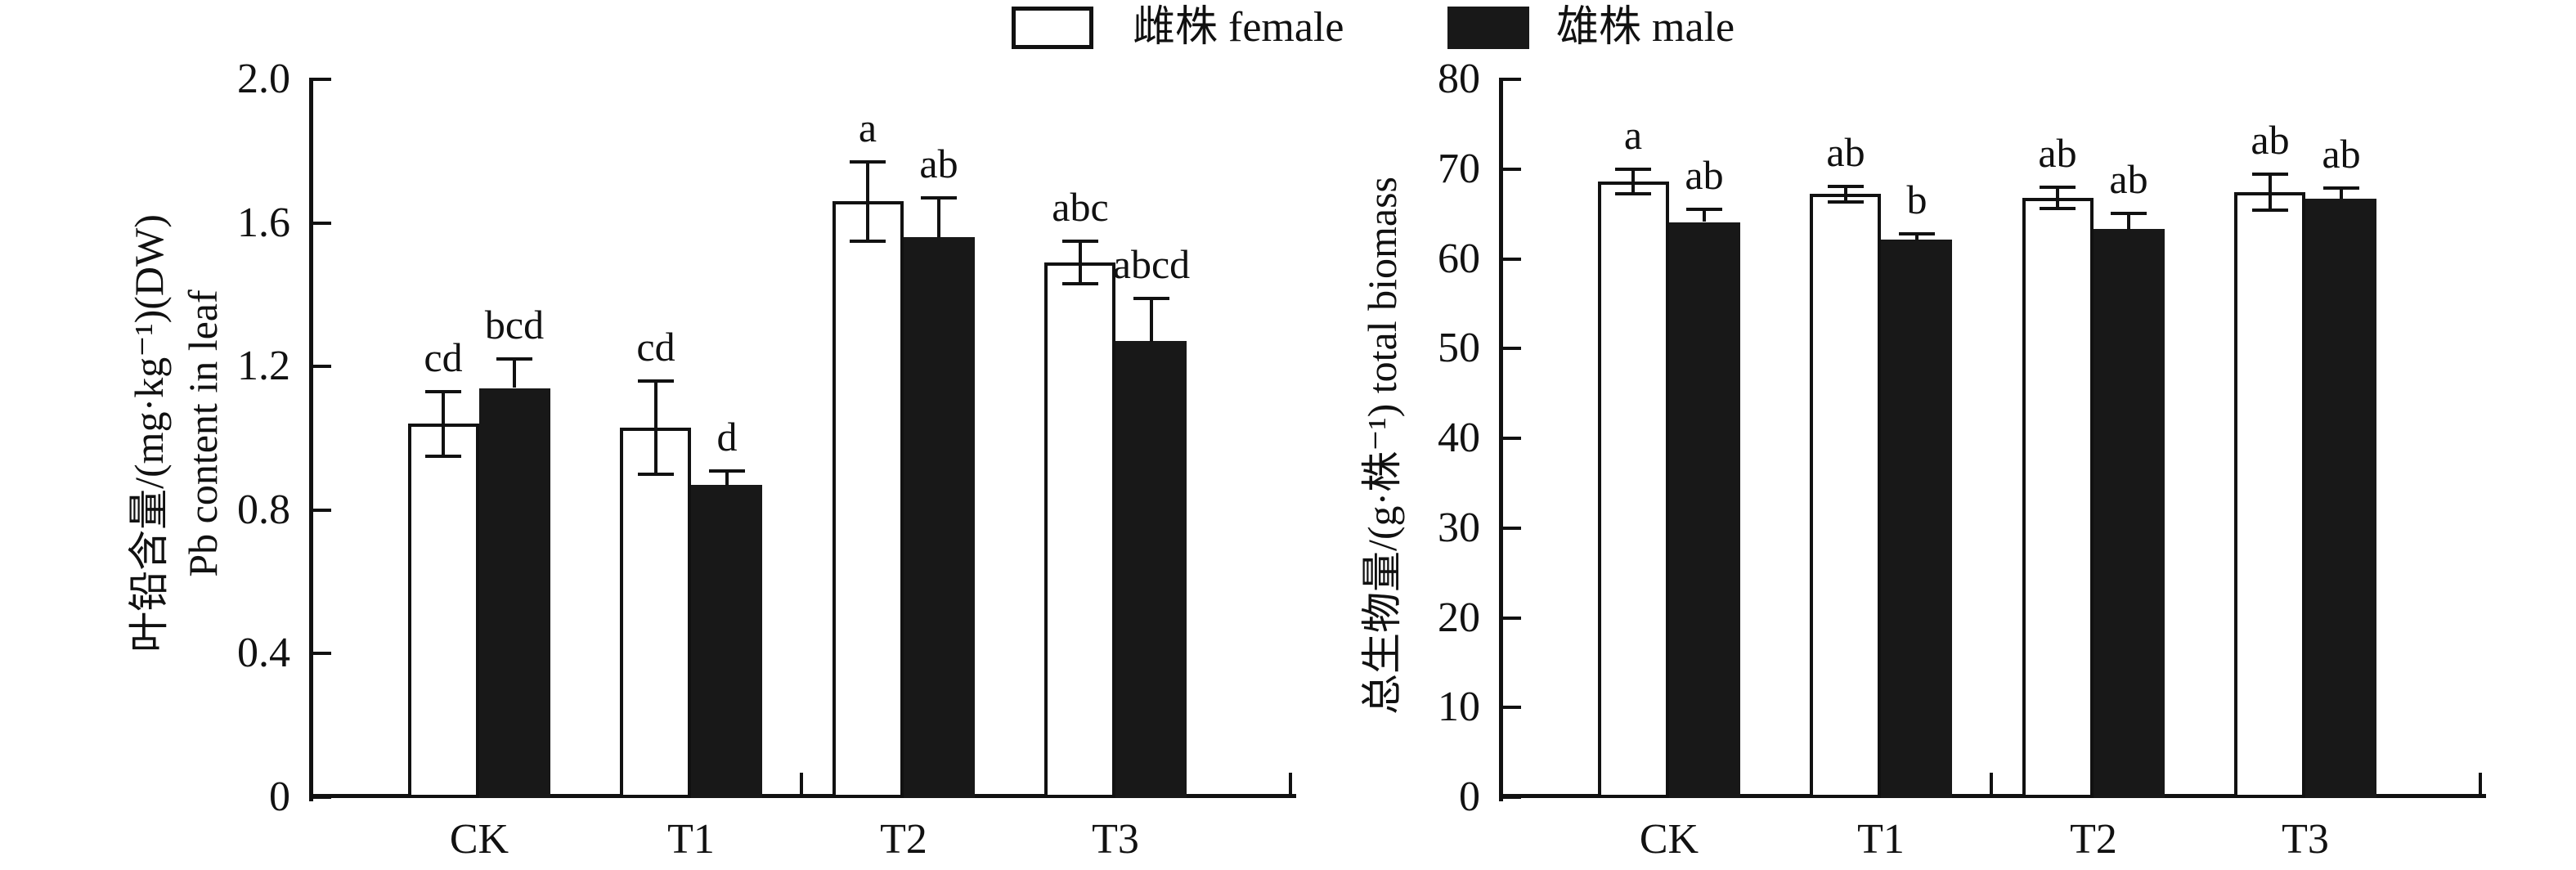 This screenshot has height=870, width=2576. What do you see at coordinates (1459, 528) in the screenshot?
I see `y-tick-label-right-5: 30` at bounding box center [1459, 528].